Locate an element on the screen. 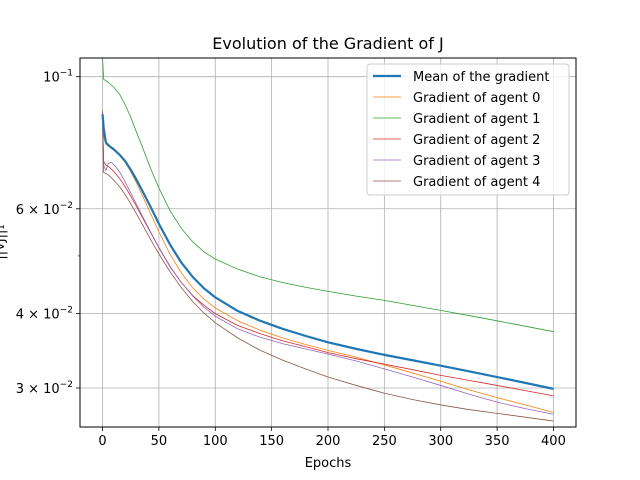 The image size is (640, 480). legend-label-1: Gradient of agent 0 is located at coordinates (476, 98).